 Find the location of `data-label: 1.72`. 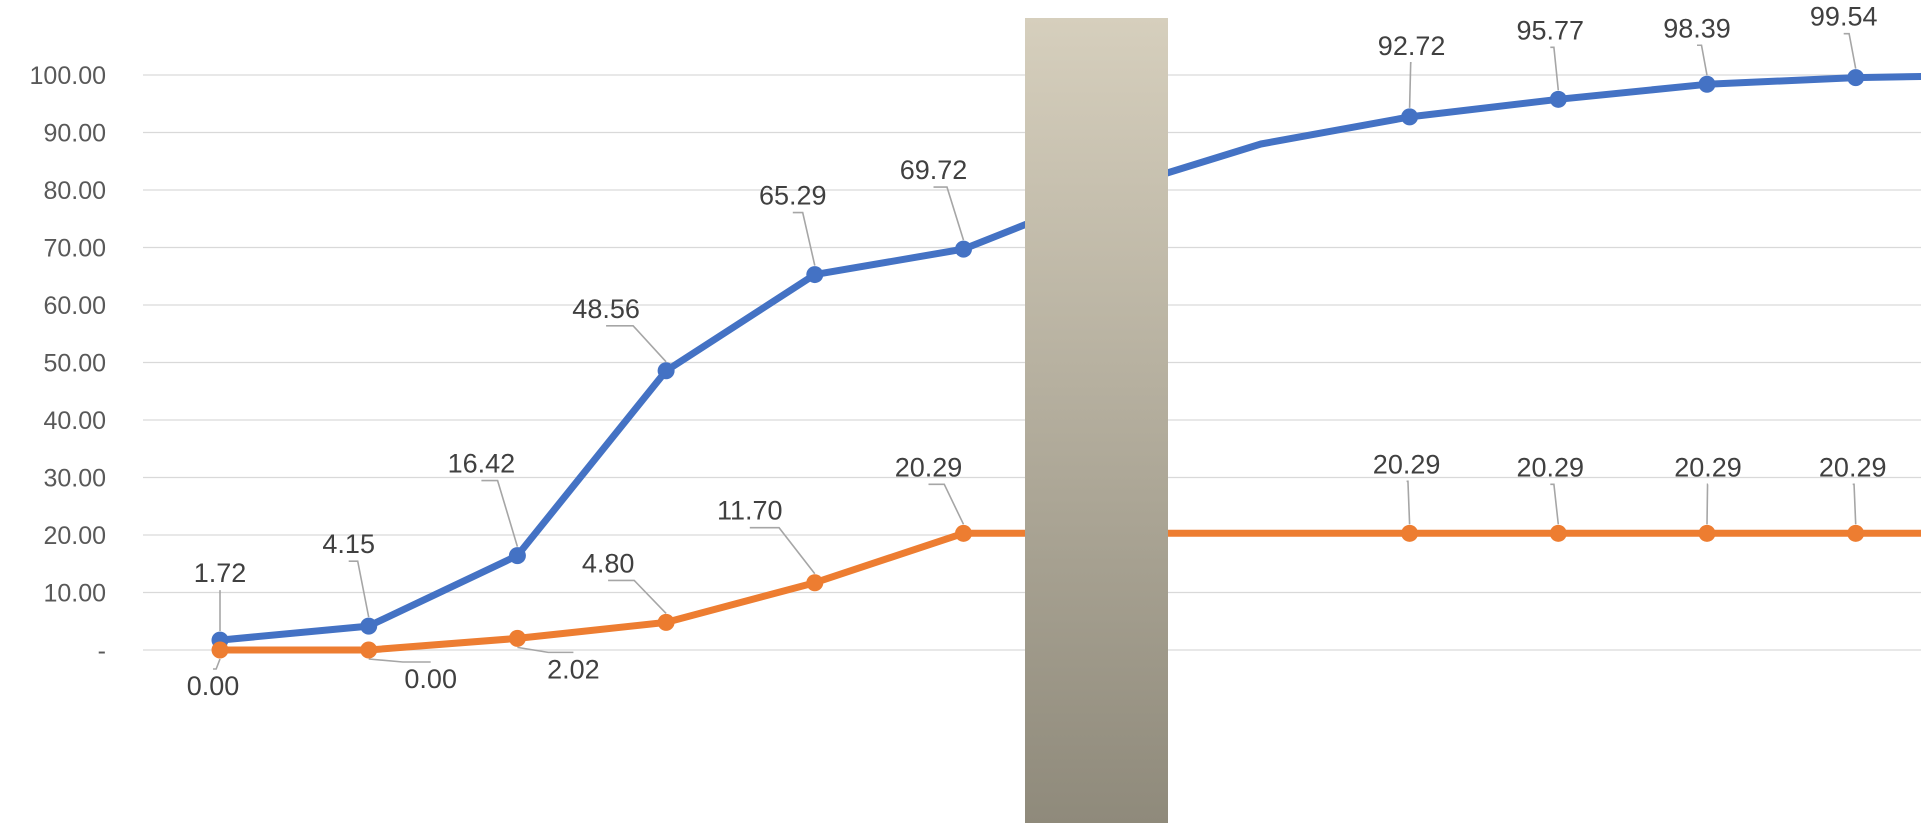

data-label: 1.72 is located at coordinates (220, 573).